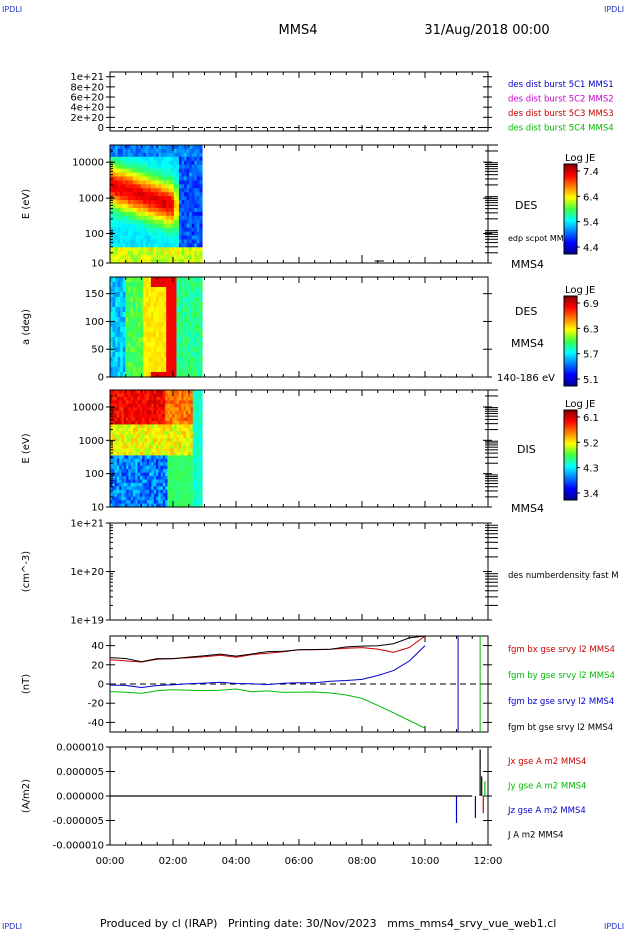  Describe the element at coordinates (591, 329) in the screenshot. I see `colorbar-tick: 6.3` at that location.